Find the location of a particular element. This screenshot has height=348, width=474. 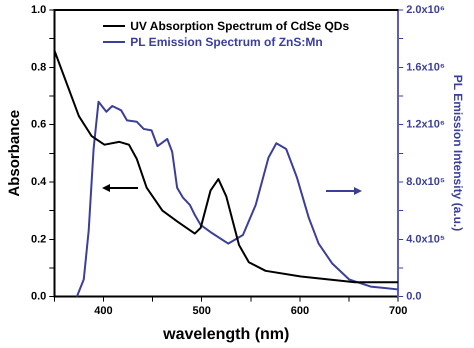

legend-label: PL Emission Spectrum of ZnS:Mn is located at coordinates (226, 42).